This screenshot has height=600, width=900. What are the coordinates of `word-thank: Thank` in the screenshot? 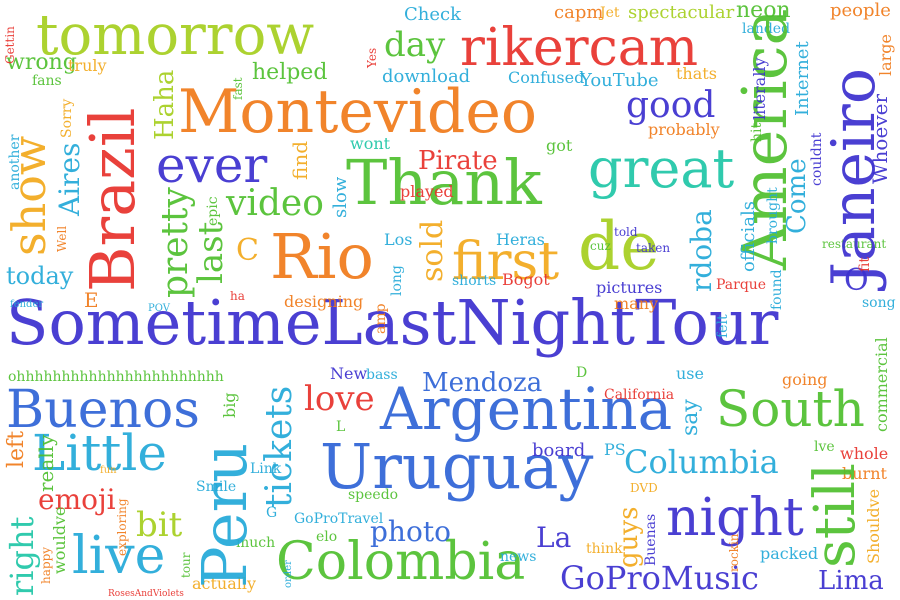 It's located at (444, 182).